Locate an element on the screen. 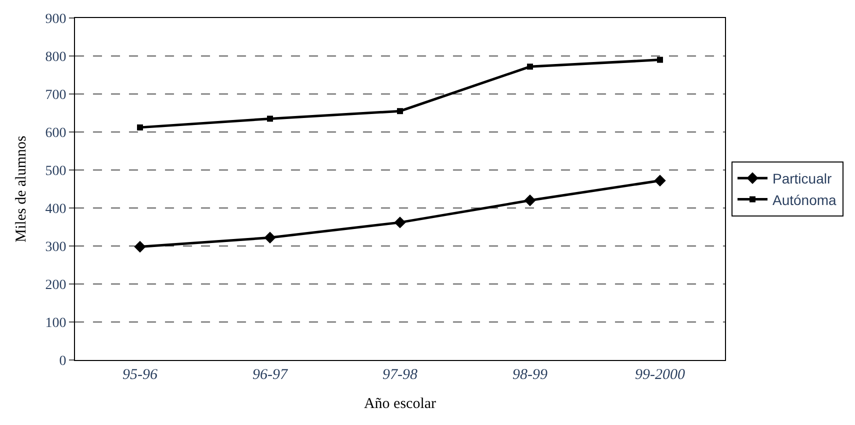  x-tick-label: 95-96 is located at coordinates (140, 375).